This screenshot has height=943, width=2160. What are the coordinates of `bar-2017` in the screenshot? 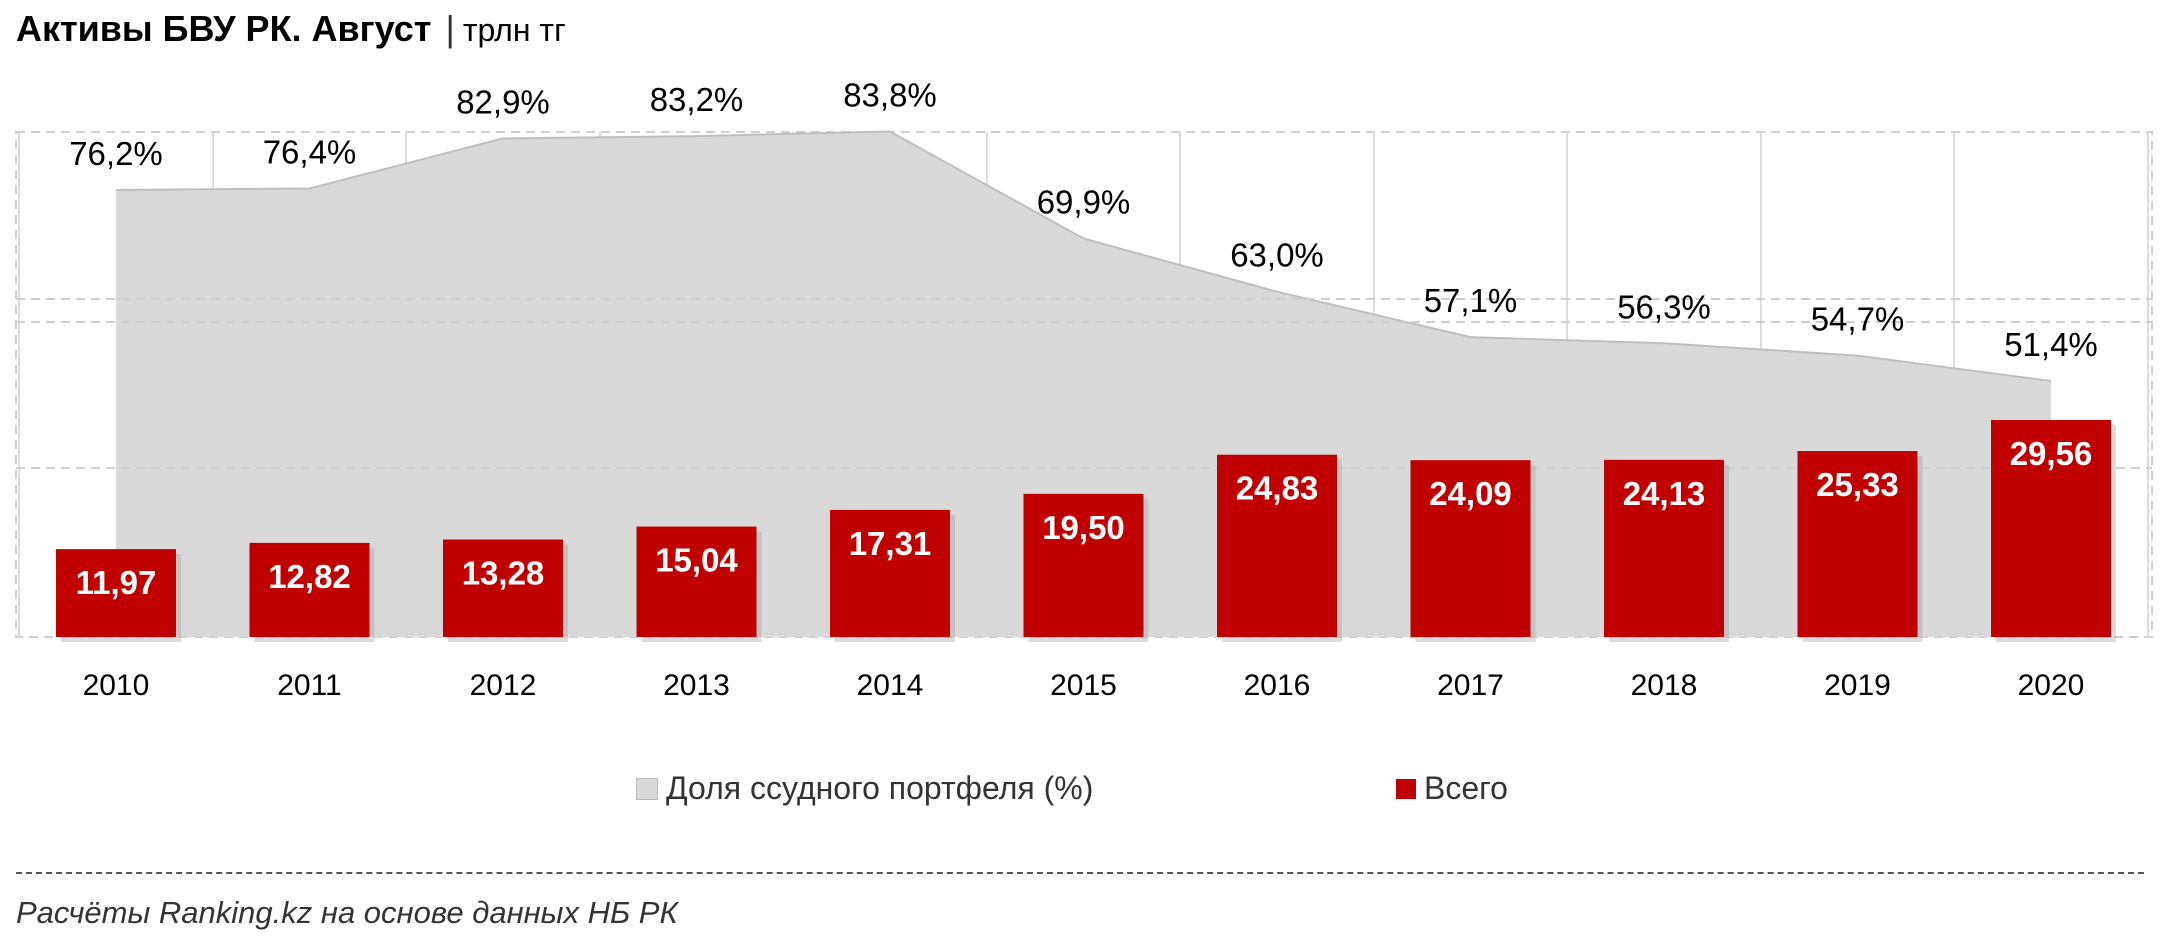 It's located at (1470, 548).